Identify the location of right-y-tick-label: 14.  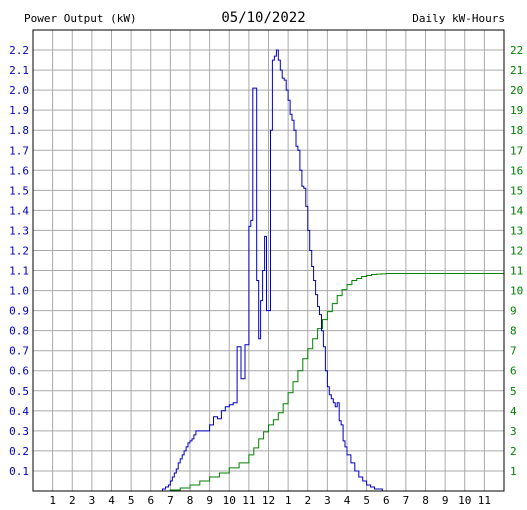
(517, 210).